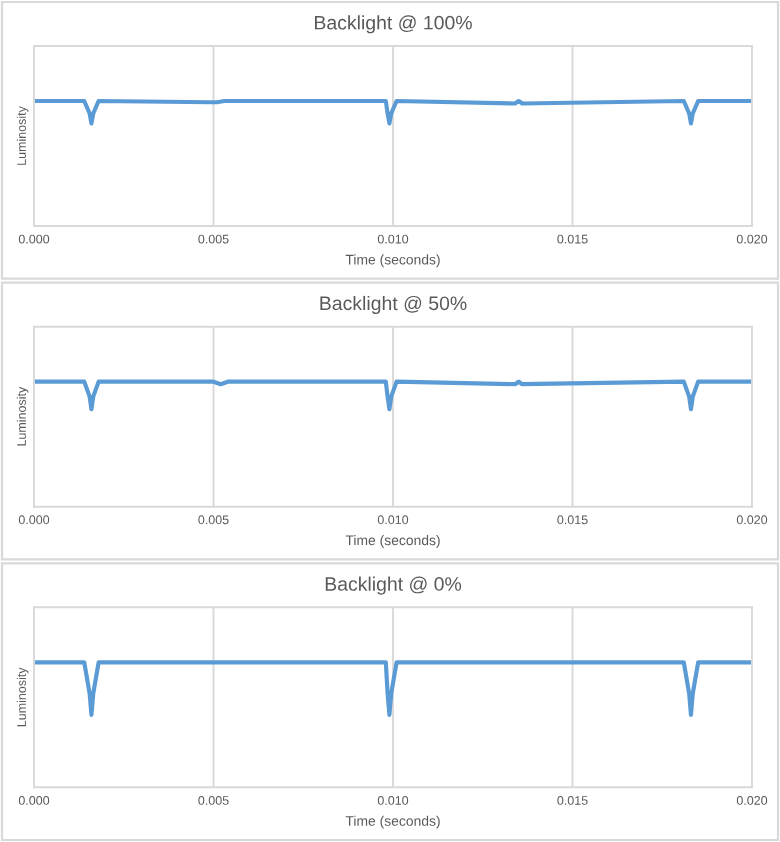  What do you see at coordinates (393, 305) in the screenshot?
I see `chart-title: Backlight @ 50%` at bounding box center [393, 305].